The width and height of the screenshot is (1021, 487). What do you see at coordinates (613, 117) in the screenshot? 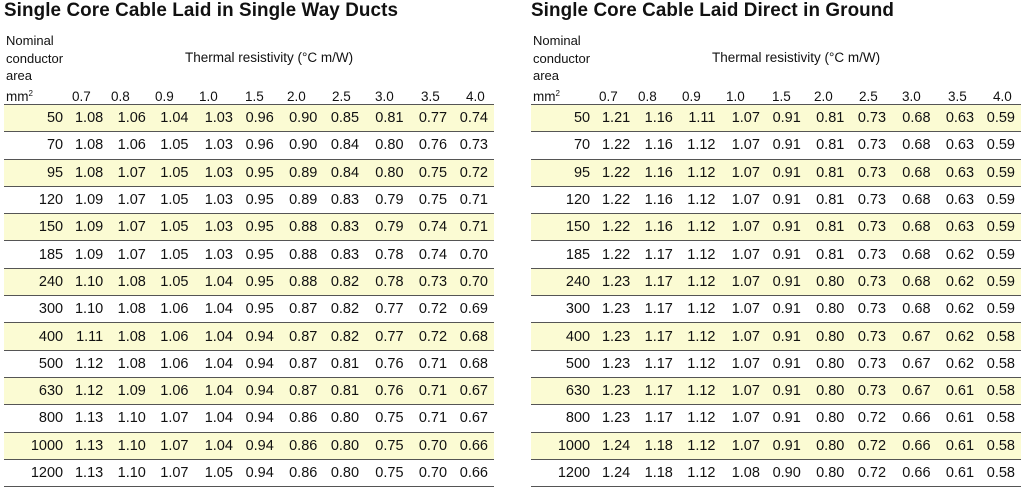
I see `rating-factor-cell: 1.21` at bounding box center [613, 117].